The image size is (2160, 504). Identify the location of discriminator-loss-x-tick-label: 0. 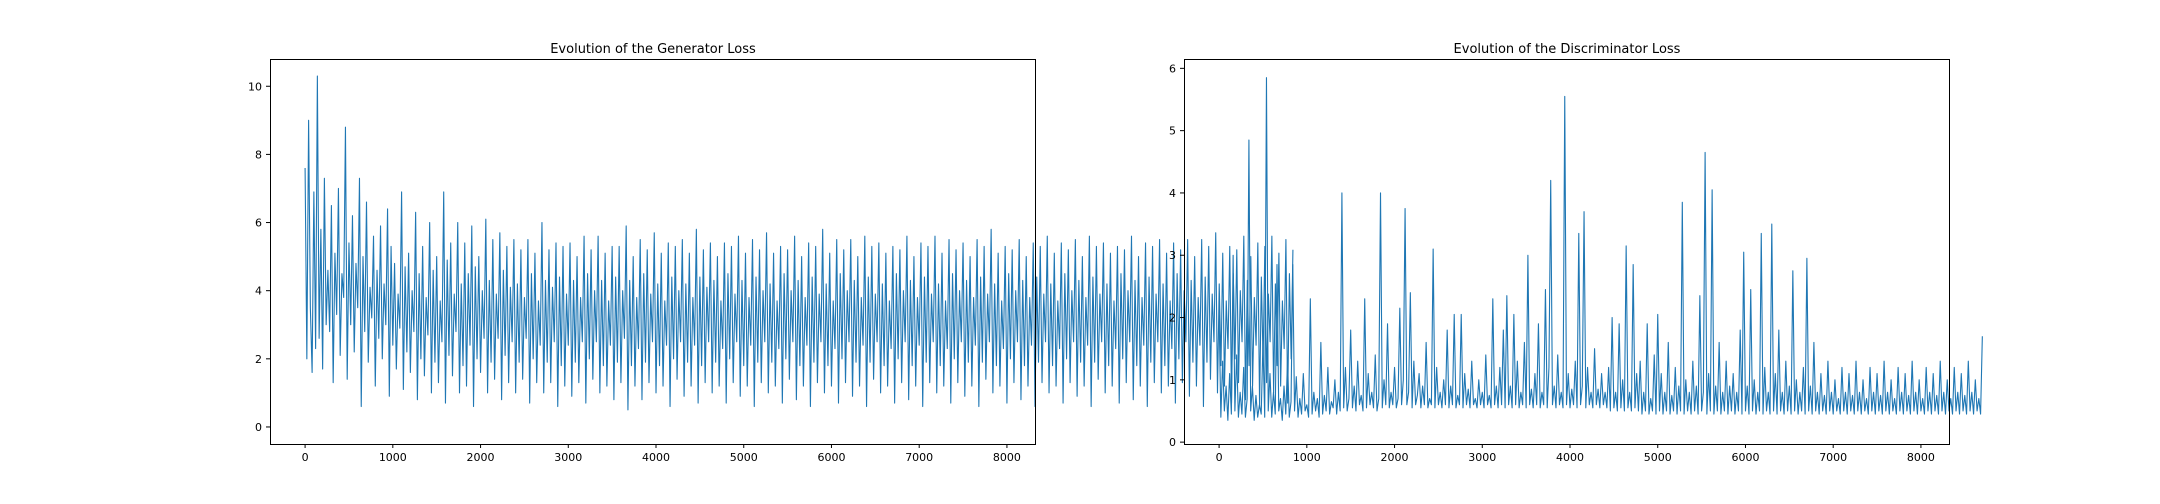
(1219, 457).